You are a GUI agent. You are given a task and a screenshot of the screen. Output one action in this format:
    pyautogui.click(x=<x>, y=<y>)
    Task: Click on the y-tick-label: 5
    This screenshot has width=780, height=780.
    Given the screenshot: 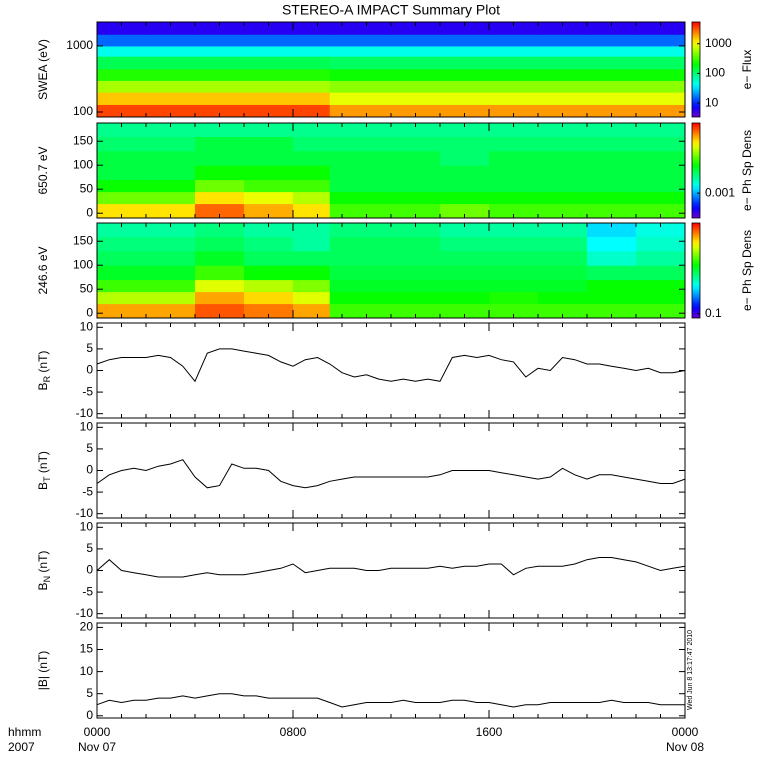 What is the action you would take?
    pyautogui.click(x=89, y=448)
    